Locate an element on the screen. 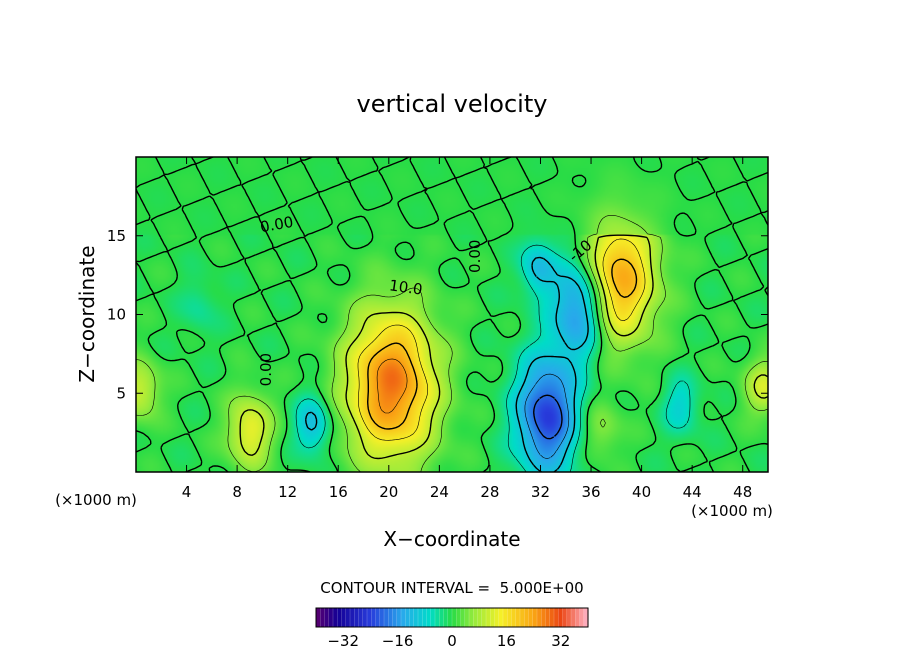 Image resolution: width=904 pixels, height=659 pixels. y-unit-label: (×1000 m) is located at coordinates (732, 511).